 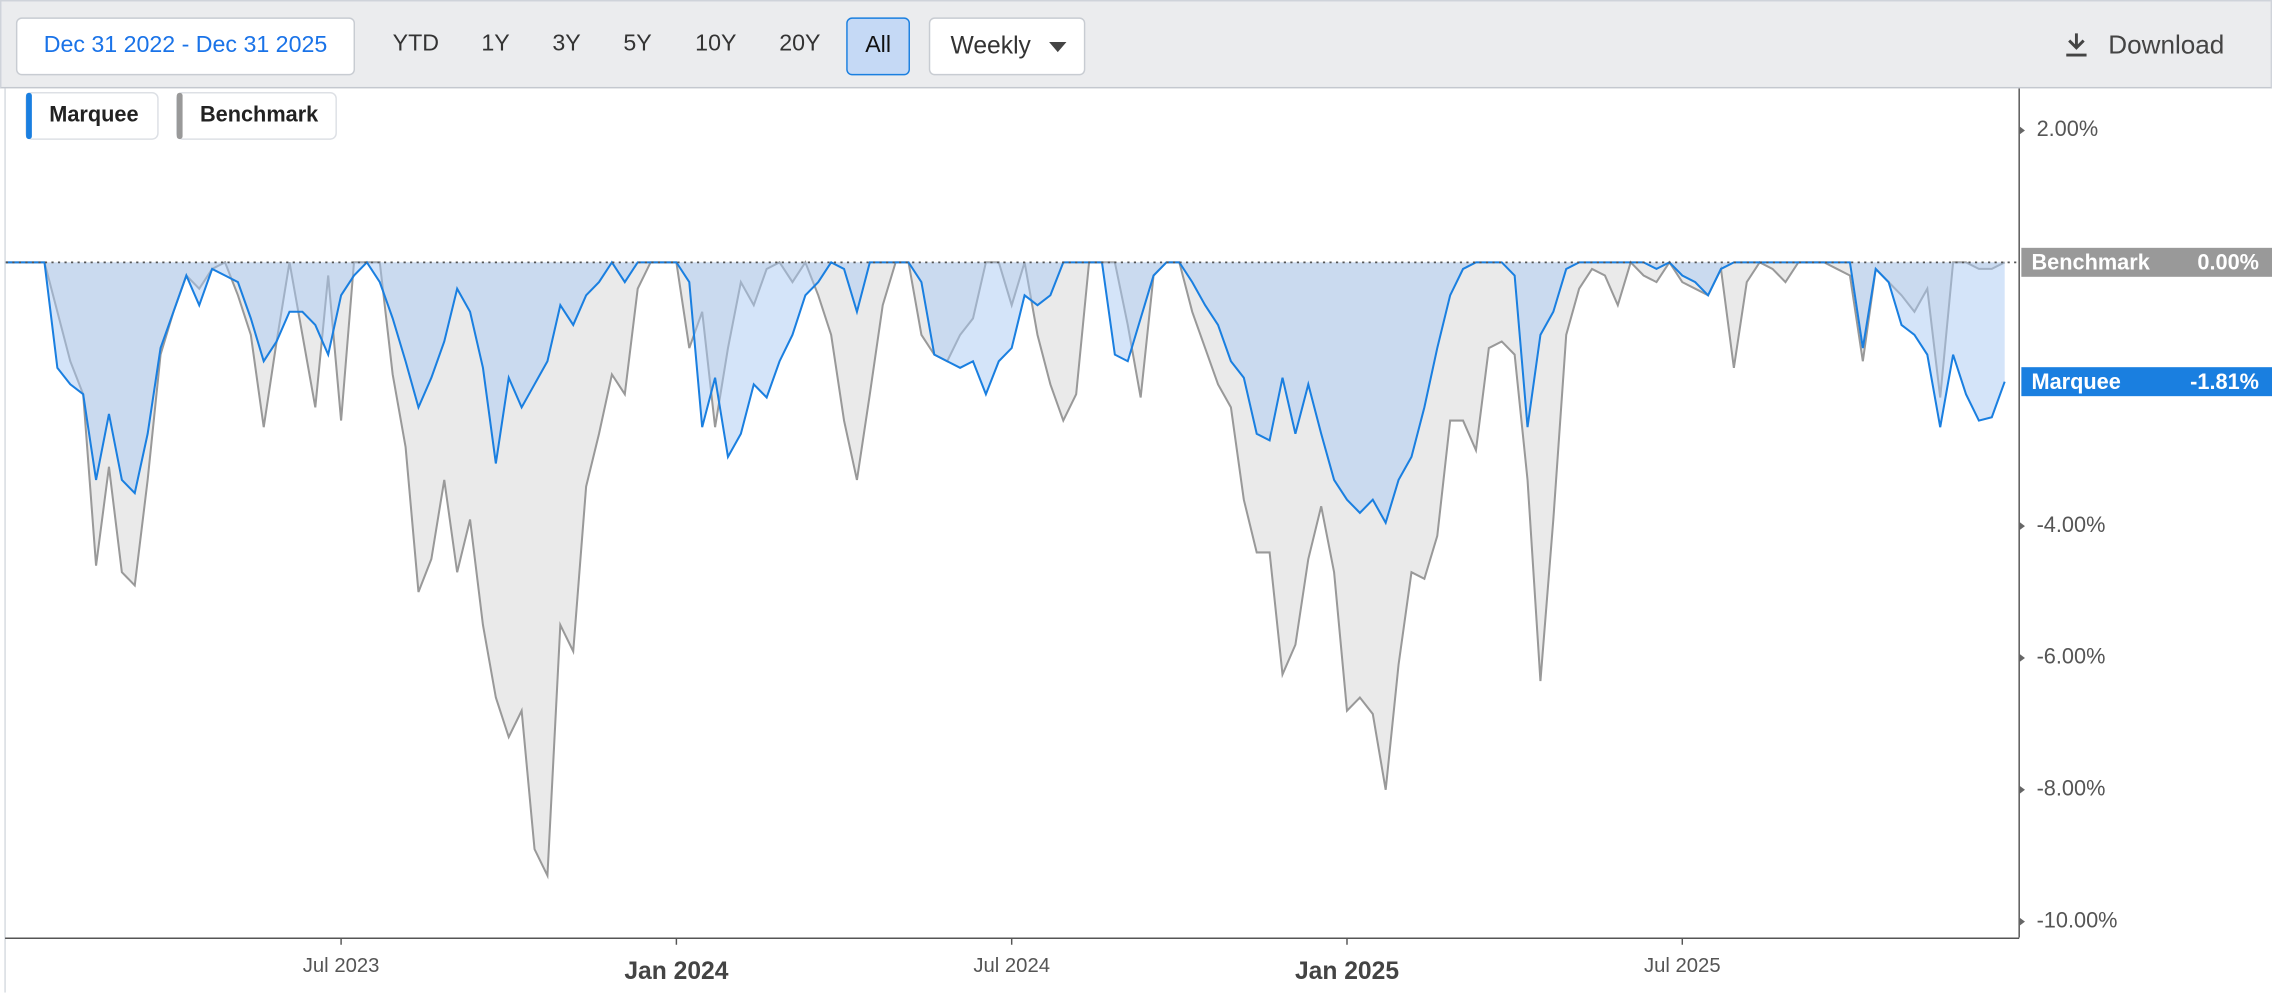 I want to click on x-tick-label: Jul 2025, so click(x=1682, y=966).